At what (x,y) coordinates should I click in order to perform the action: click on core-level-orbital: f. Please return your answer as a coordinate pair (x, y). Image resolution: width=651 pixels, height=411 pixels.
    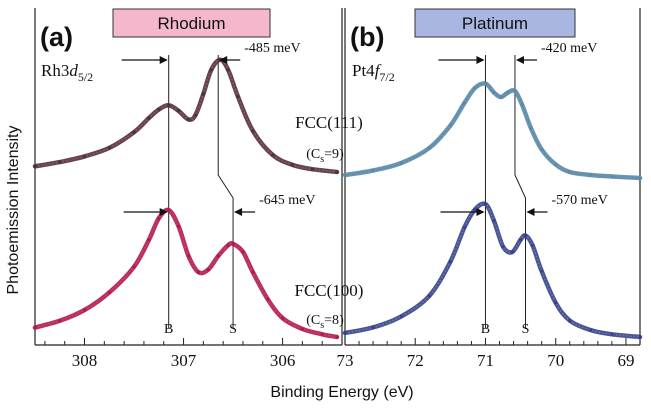
    Looking at the image, I should click on (378, 70).